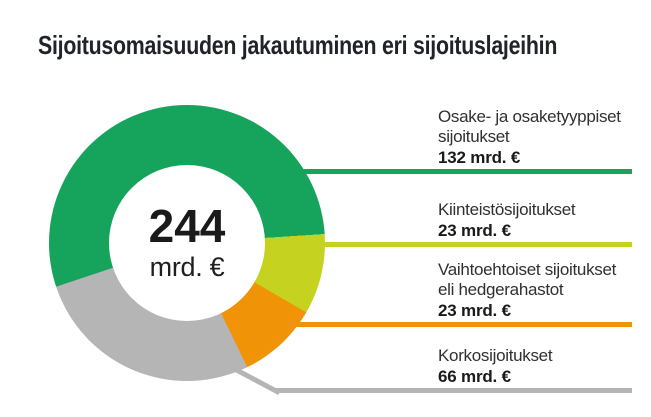 The image size is (651, 417). I want to click on legend-item-real-estate: Kiinteistösijoitukset 23 mrd. €, so click(540, 220).